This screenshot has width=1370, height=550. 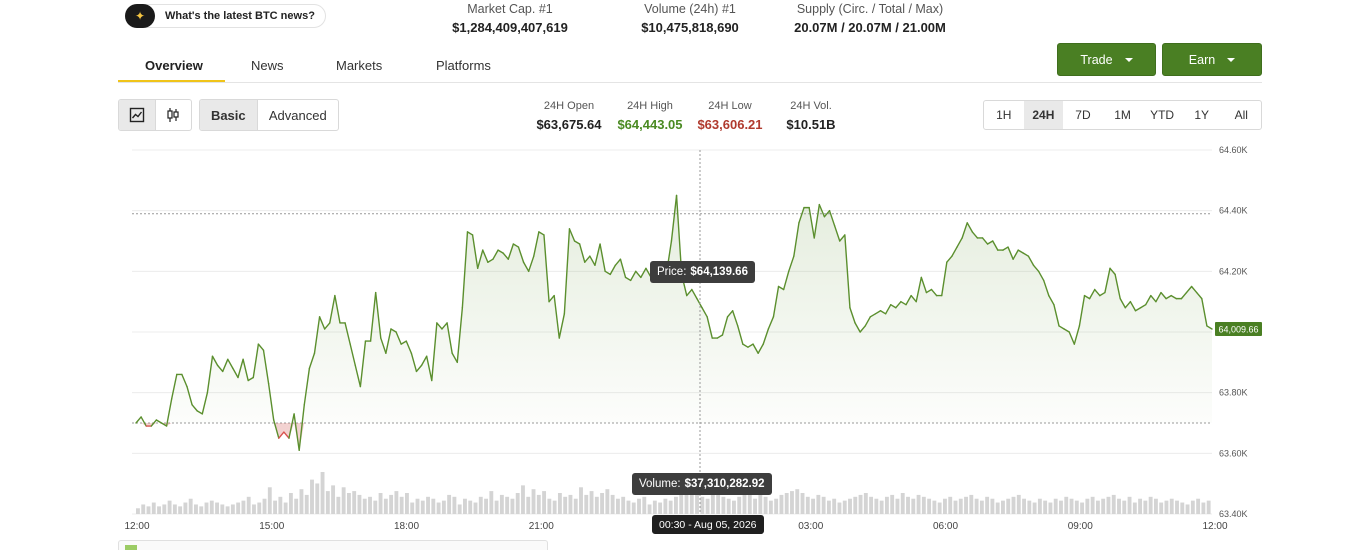 What do you see at coordinates (359, 65) in the screenshot?
I see `tab-markets: Markets` at bounding box center [359, 65].